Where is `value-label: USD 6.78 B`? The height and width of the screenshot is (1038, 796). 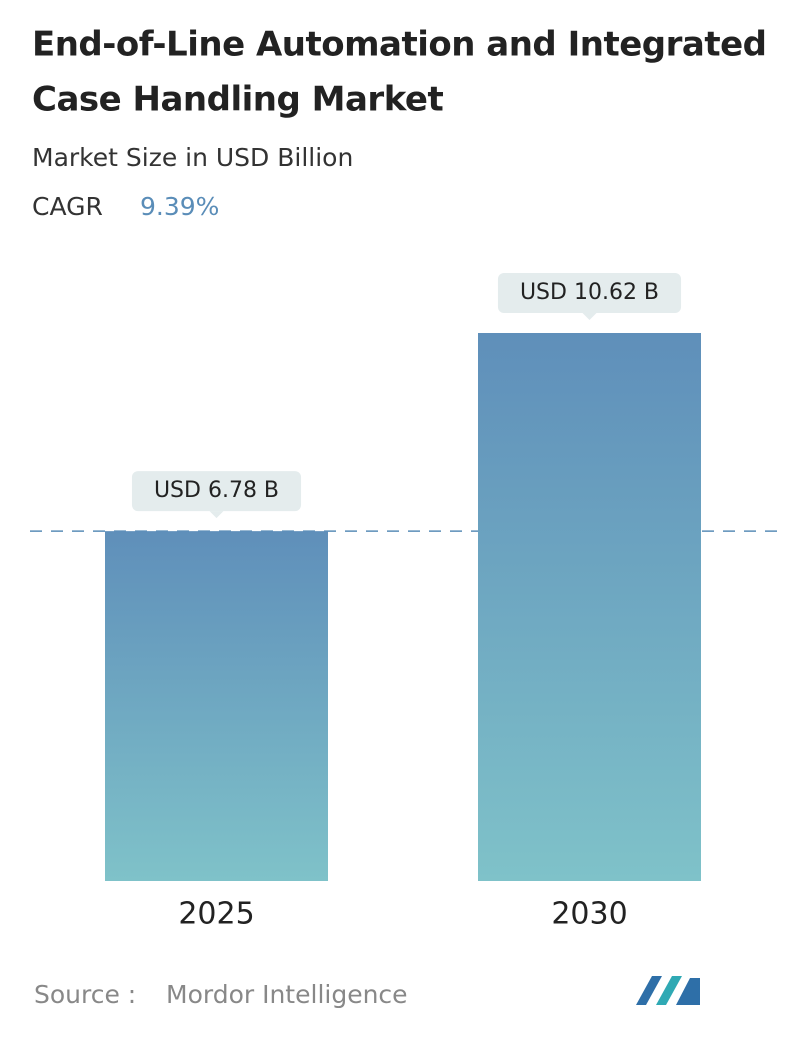
value-label: USD 6.78 B is located at coordinates (216, 490).